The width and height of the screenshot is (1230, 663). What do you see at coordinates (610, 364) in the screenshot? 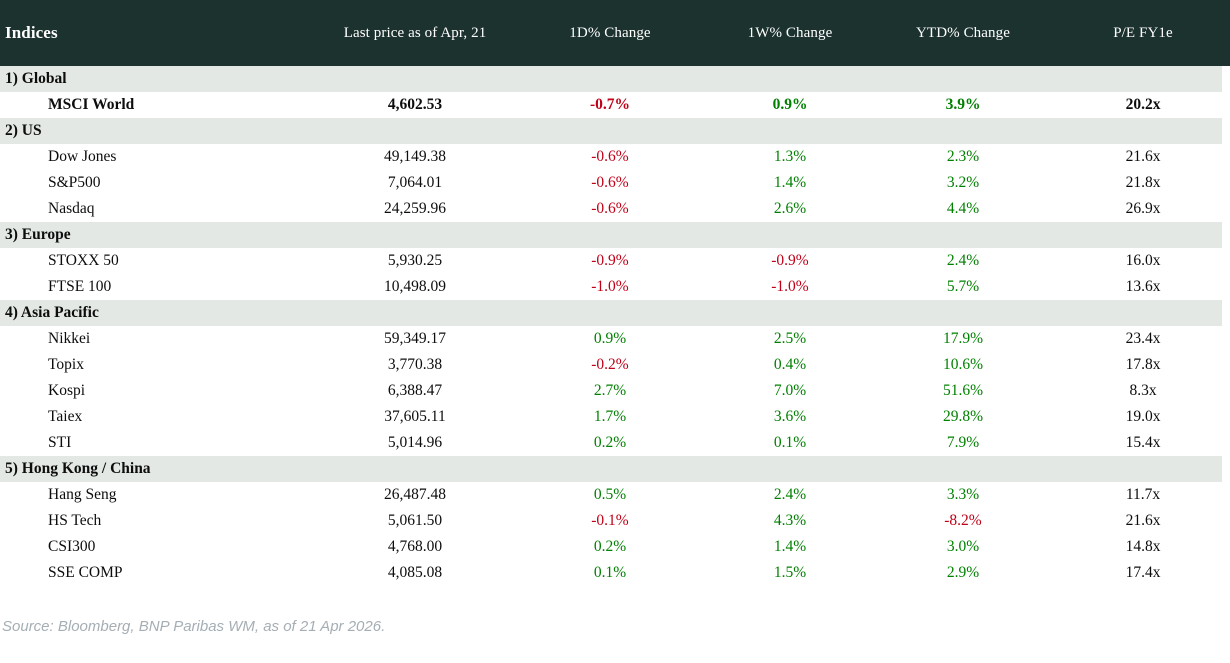
I see `change-1d: -0.2%` at bounding box center [610, 364].